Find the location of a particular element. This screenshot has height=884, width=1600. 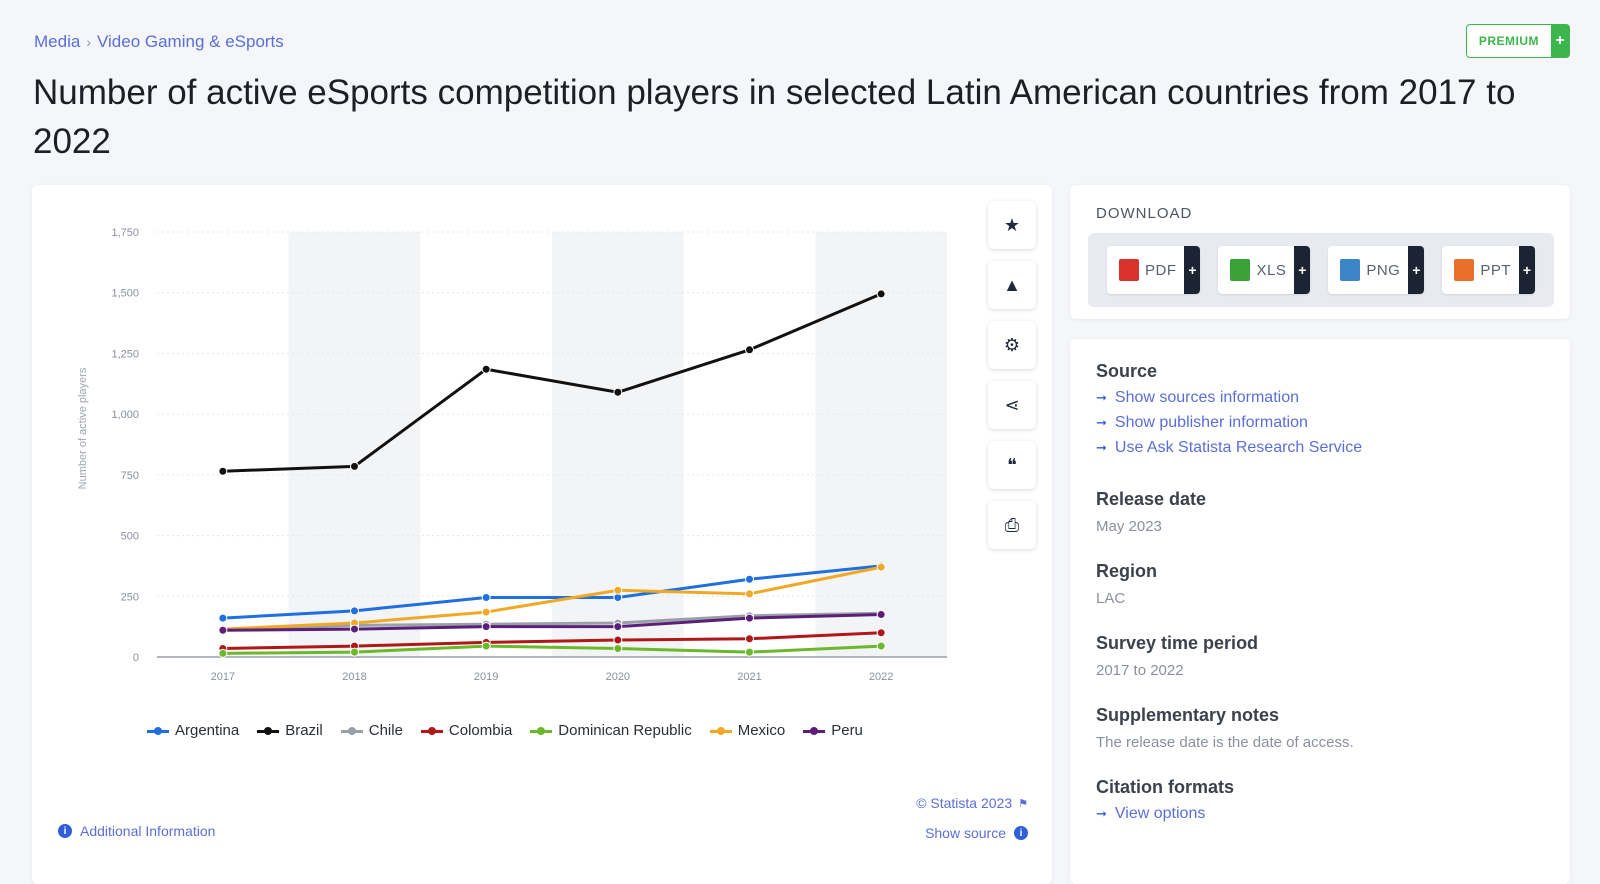

x-tick-label: 2018 is located at coordinates (354, 677).